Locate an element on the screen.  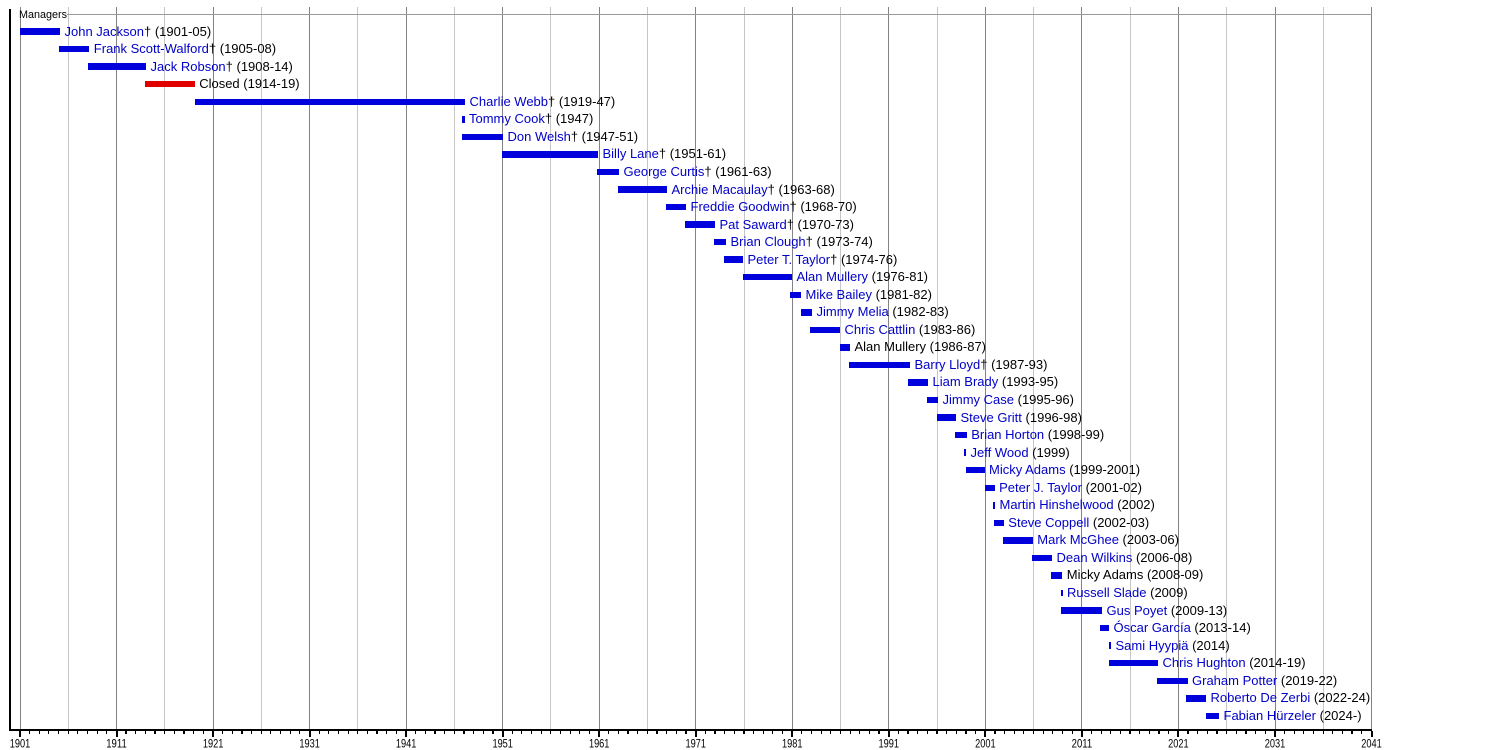
svg-text: 1941 is located at coordinates (406, 743).